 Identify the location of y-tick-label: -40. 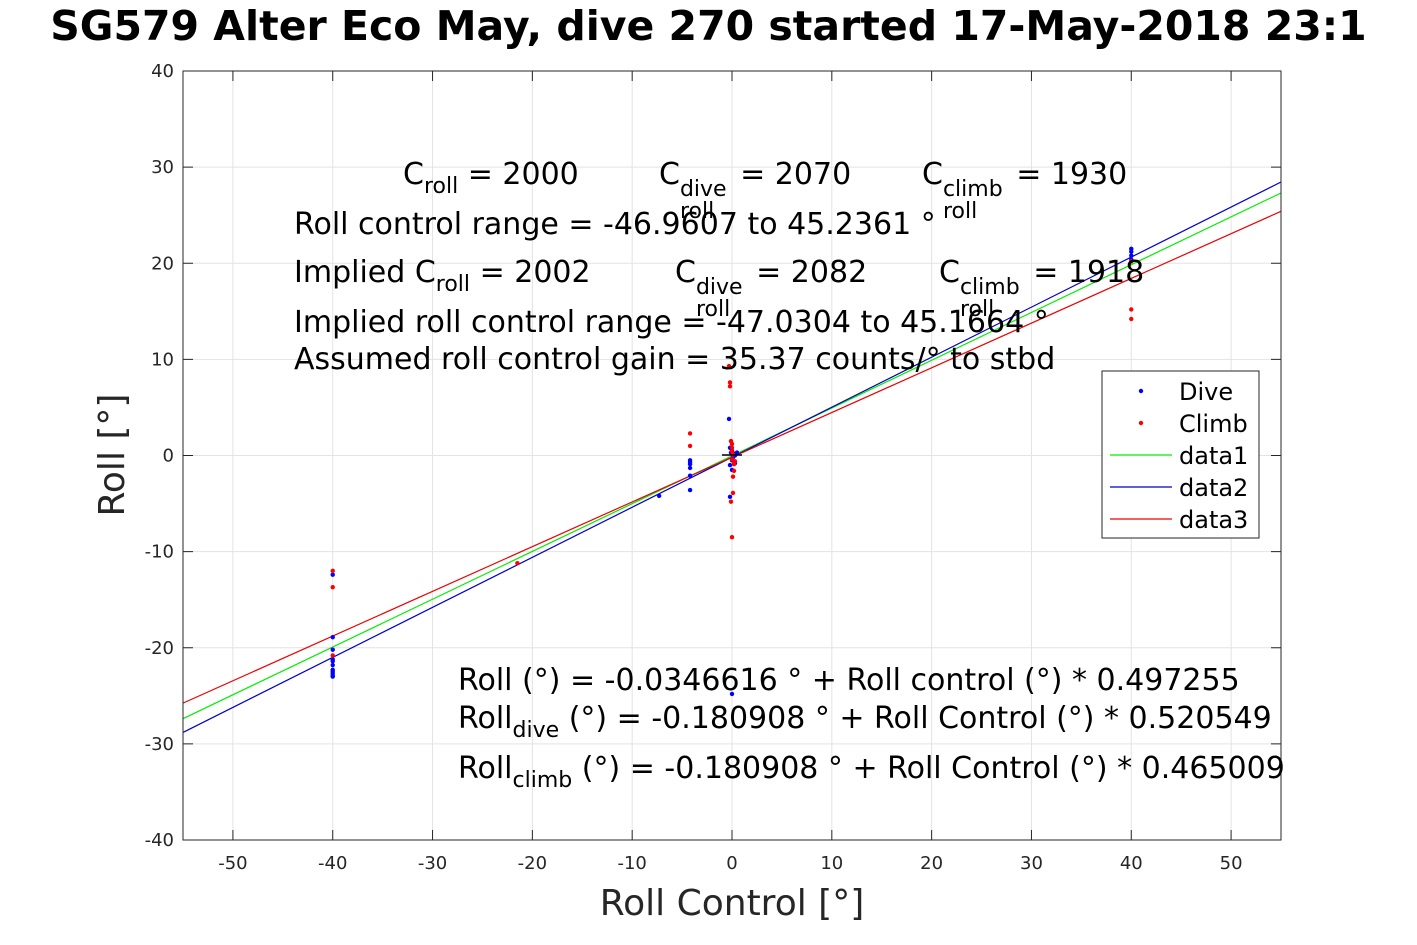
(159, 840).